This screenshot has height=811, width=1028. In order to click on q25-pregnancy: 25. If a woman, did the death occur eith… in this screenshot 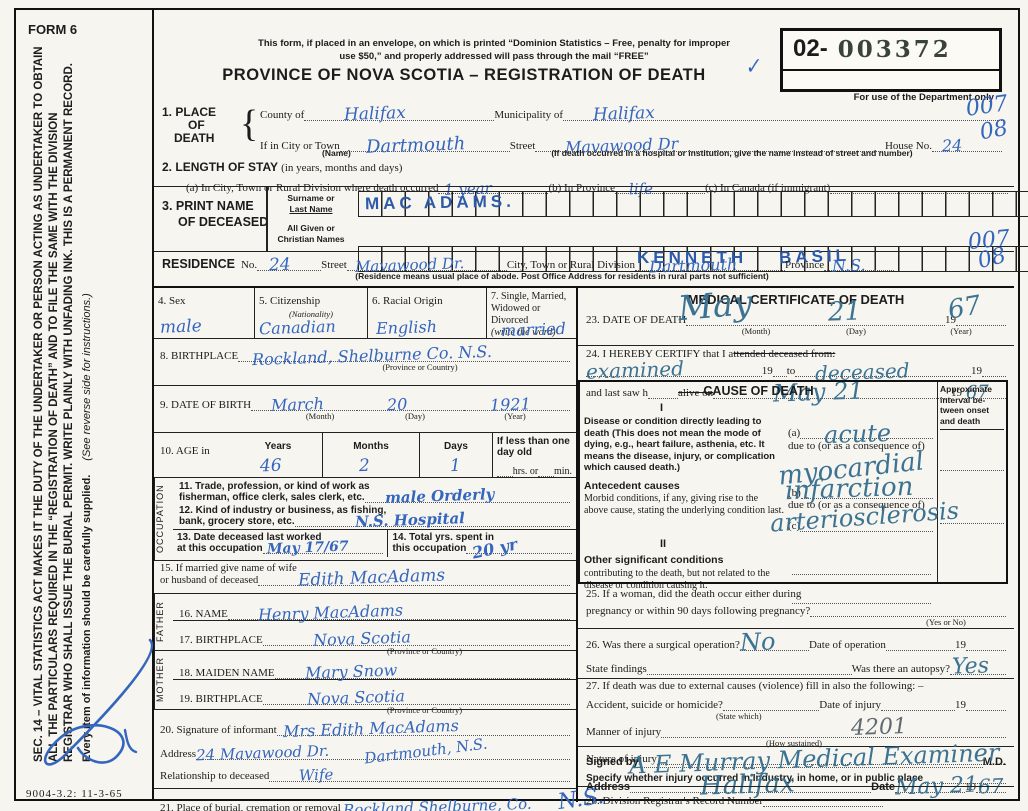, I will do `click(796, 606)`.